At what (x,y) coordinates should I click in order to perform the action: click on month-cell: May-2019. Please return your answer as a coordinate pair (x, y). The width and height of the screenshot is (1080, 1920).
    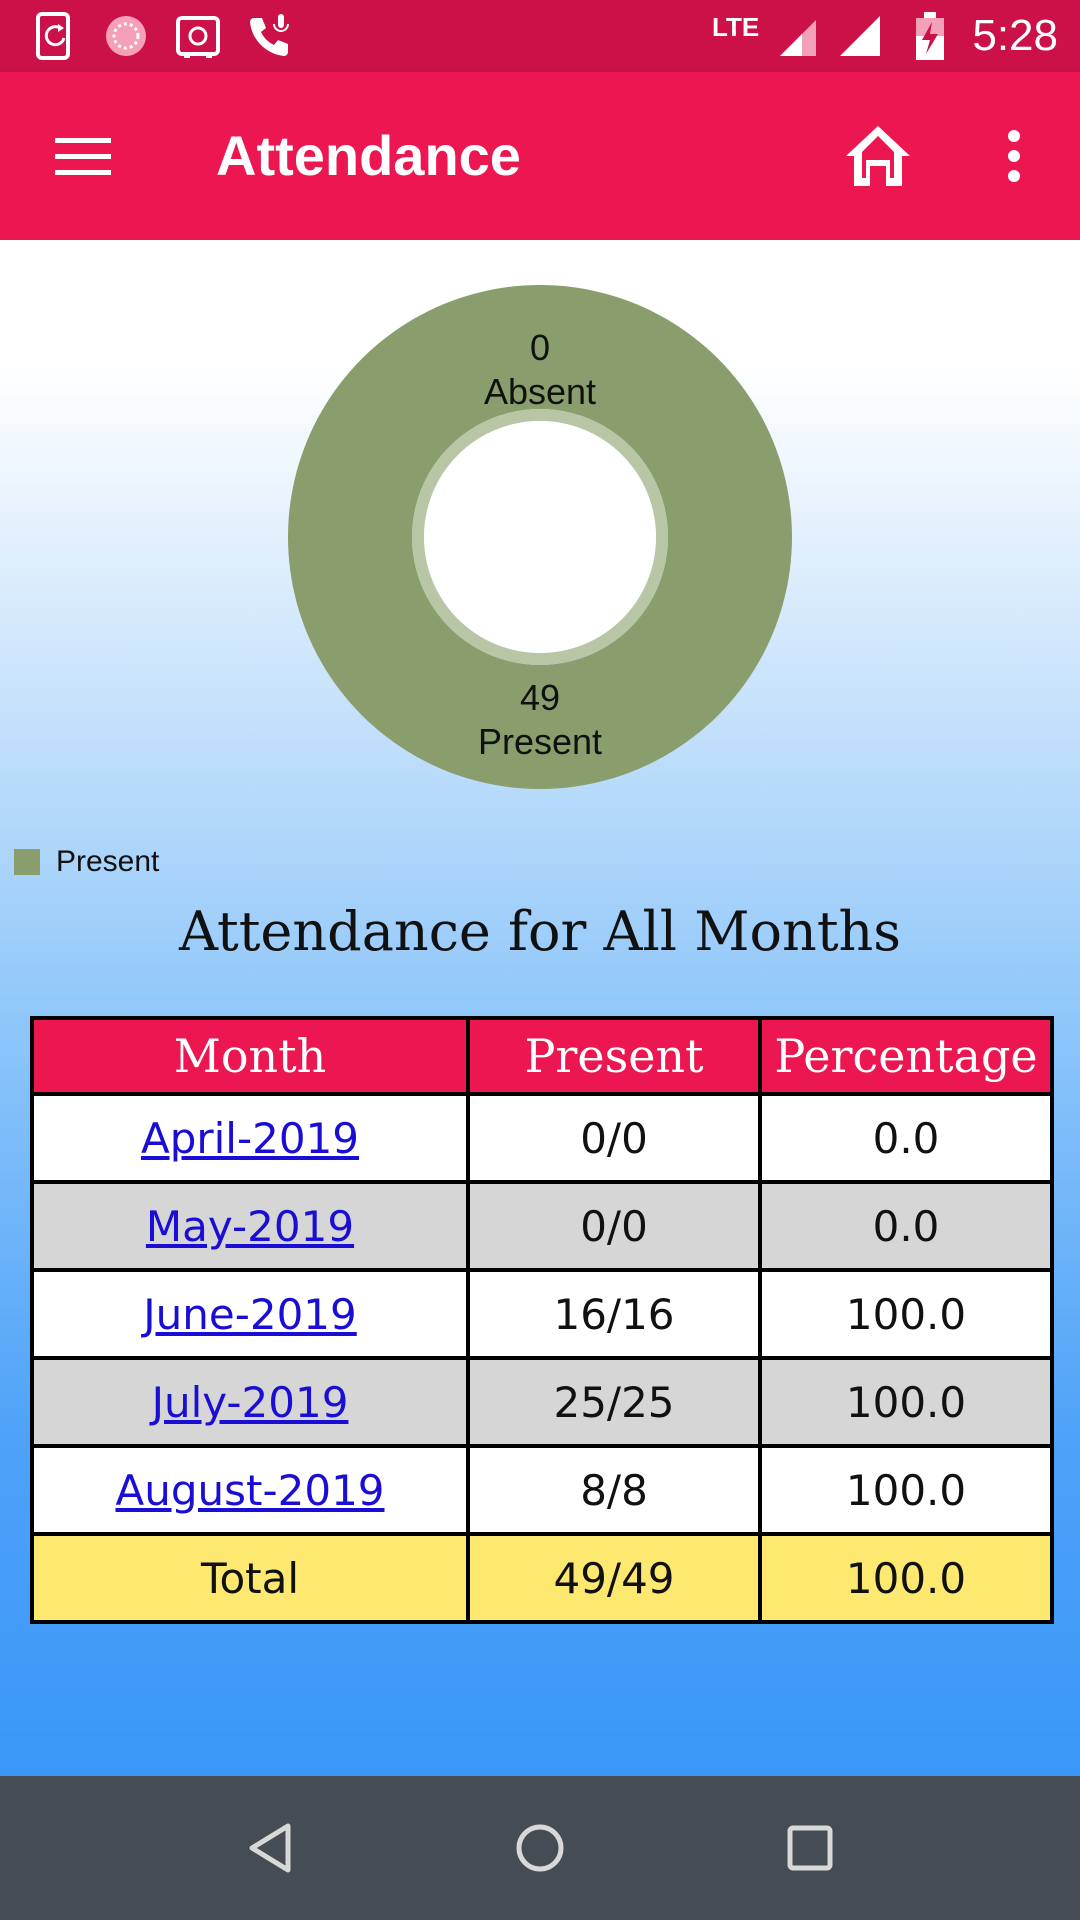
    Looking at the image, I should click on (250, 1226).